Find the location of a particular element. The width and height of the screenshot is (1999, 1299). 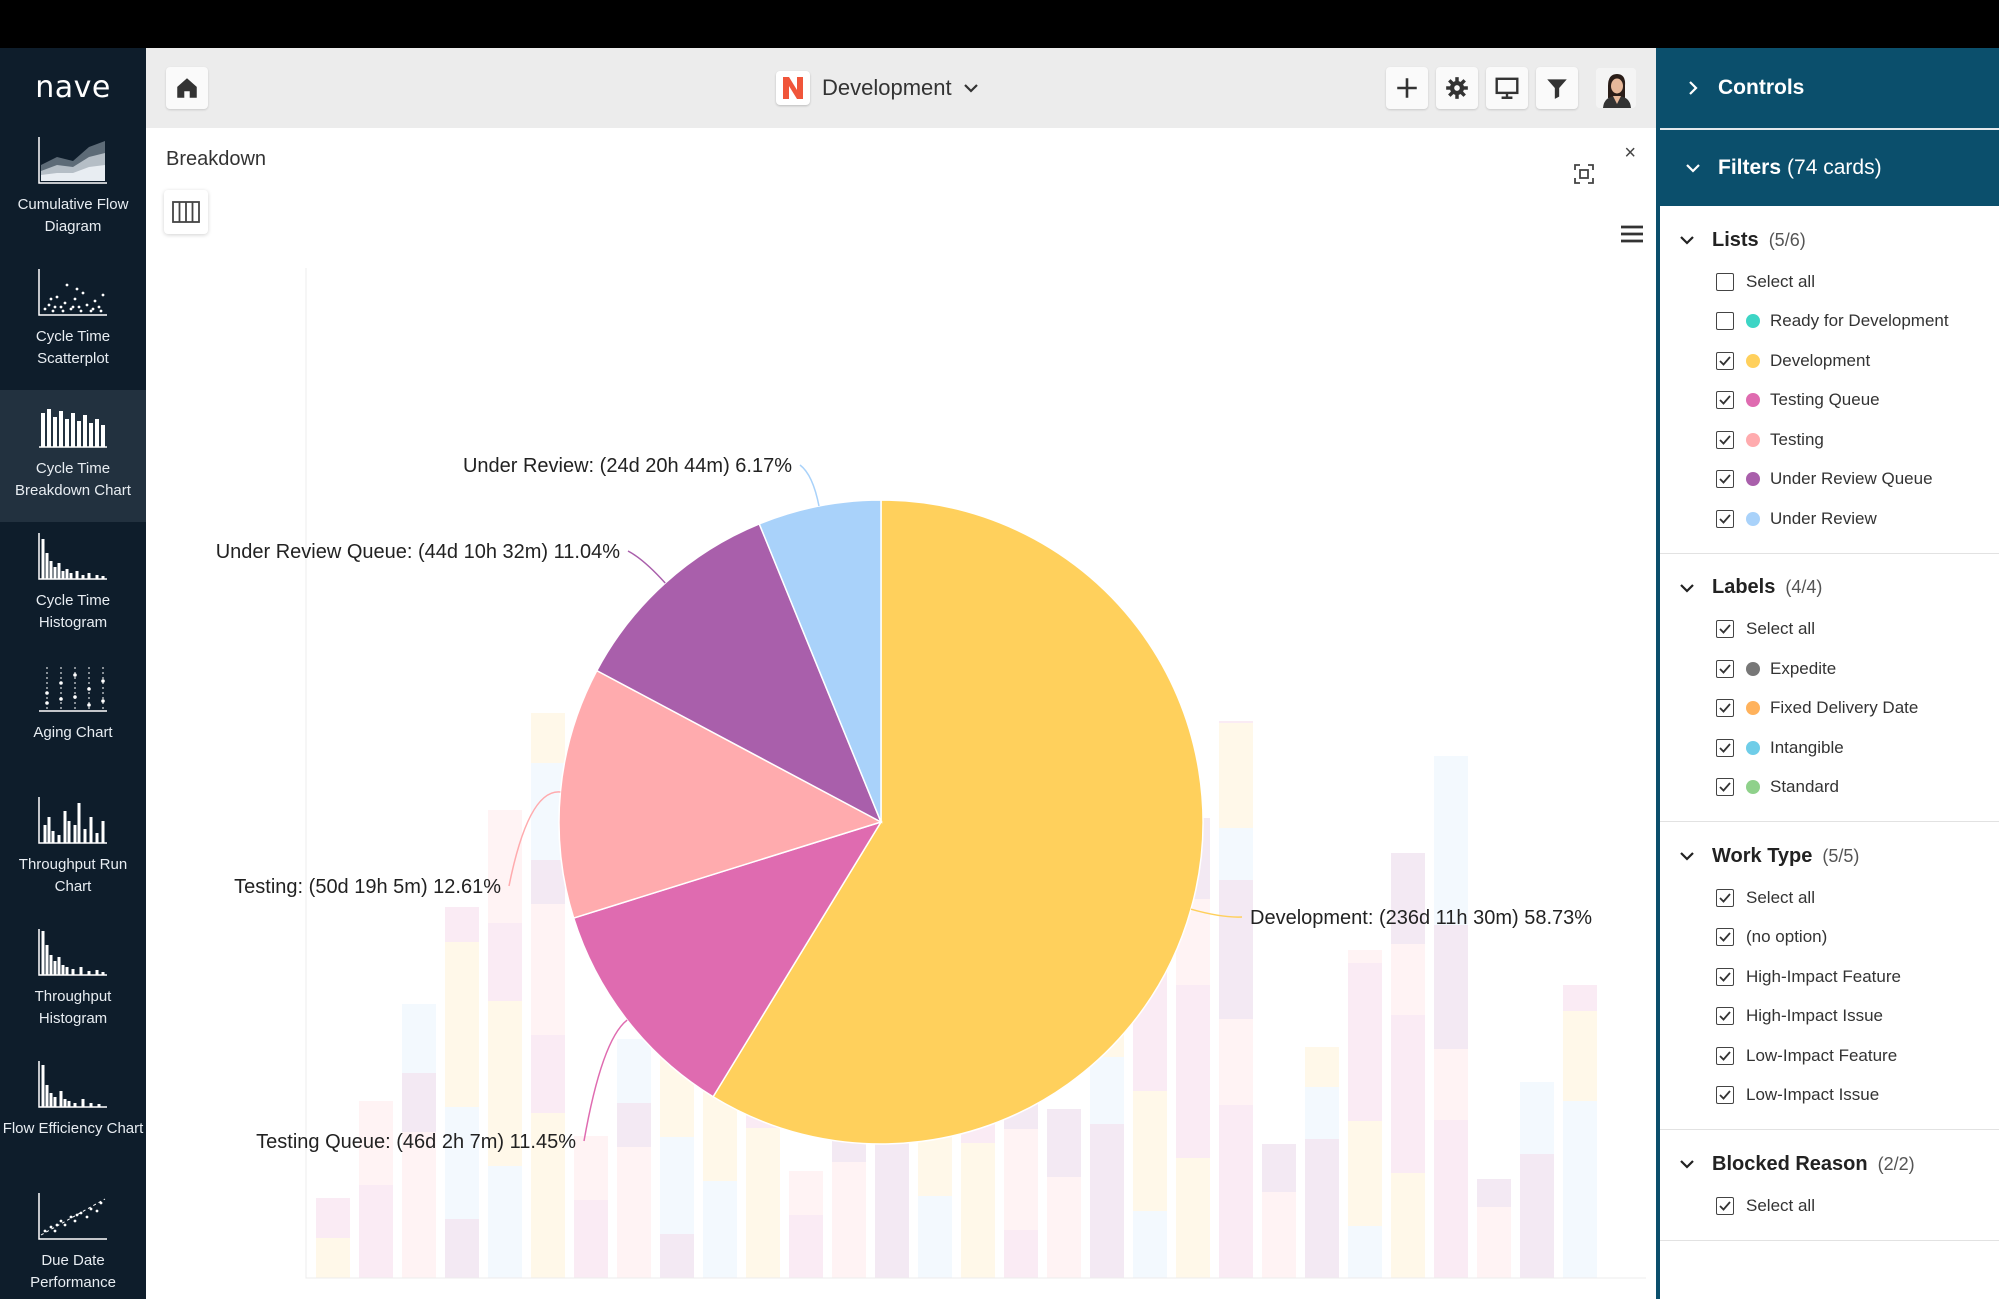

filter-group-title: Lists is located at coordinates (1735, 239).